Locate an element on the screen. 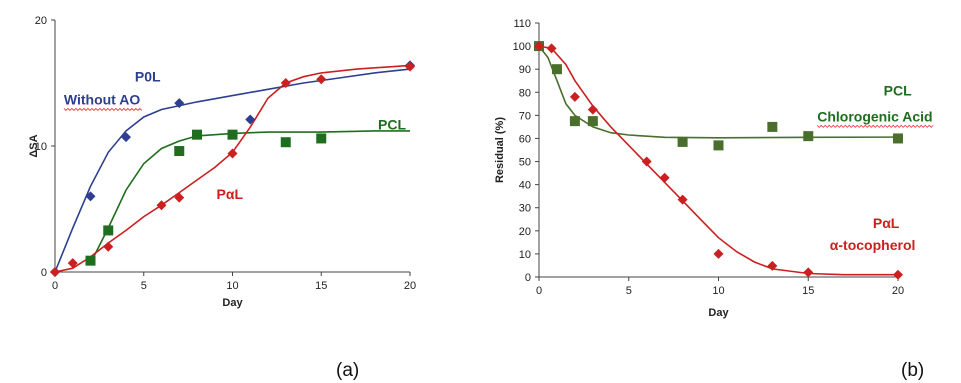  y-tick-label: 80 is located at coordinates (525, 93).